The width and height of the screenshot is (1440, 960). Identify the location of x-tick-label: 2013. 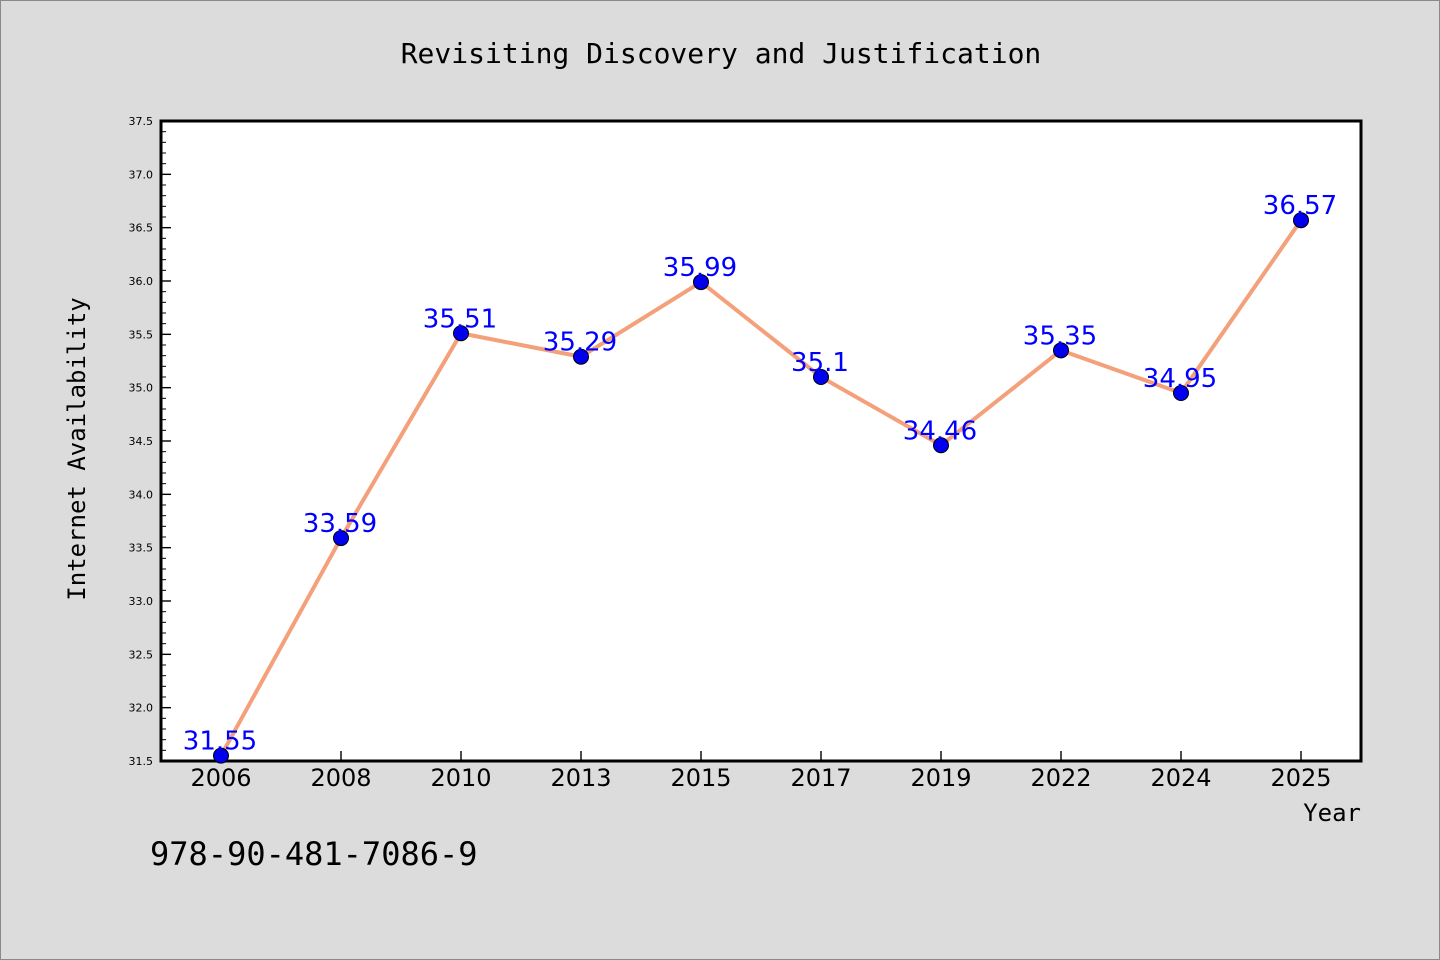
(580, 778).